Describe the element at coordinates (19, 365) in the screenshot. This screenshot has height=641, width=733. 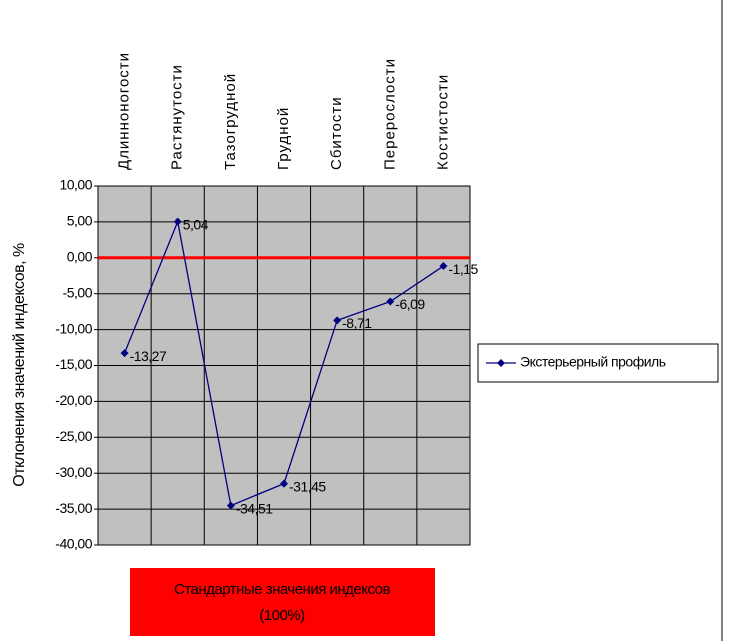
I see `y-axis-label: Отклонения значений индексов, %` at that location.